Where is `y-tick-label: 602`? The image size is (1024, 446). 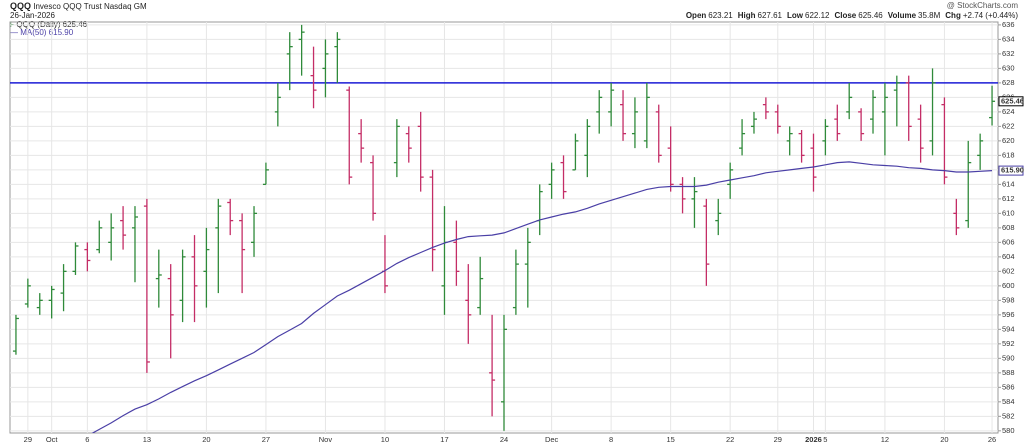 y-tick-label: 602 is located at coordinates (1008, 270).